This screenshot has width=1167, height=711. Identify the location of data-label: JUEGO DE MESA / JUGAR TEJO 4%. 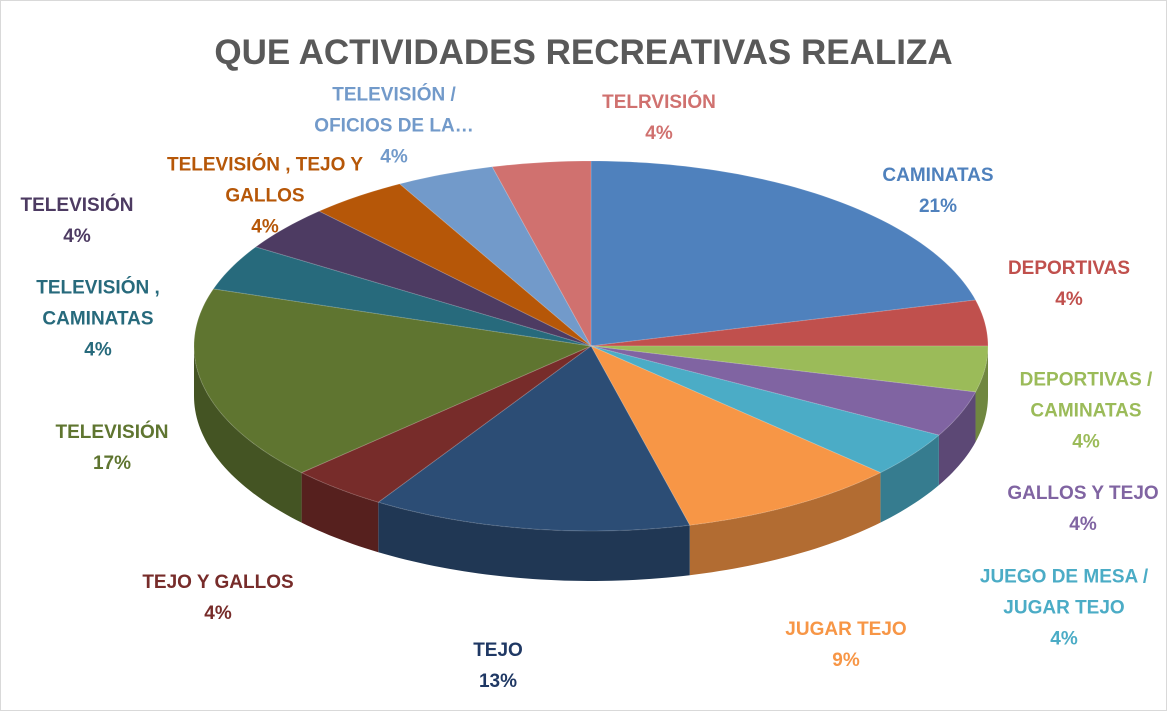
(1062, 608).